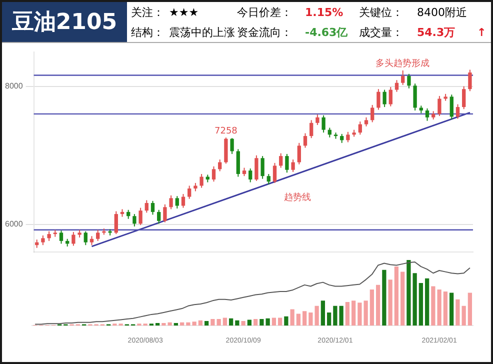  I want to click on annotation: 趋势线, so click(297, 197).